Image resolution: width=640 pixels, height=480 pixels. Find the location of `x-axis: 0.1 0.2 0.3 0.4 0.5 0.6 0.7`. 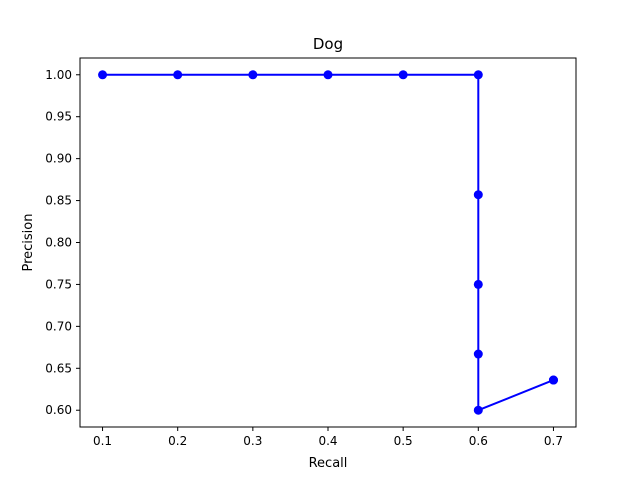

x-axis: 0.1 0.2 0.3 0.4 0.5 0.6 0.7 is located at coordinates (328, 437).